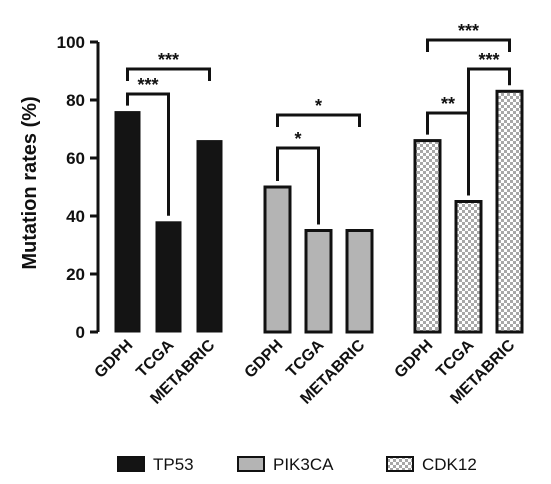 This screenshot has height=484, width=551. Describe the element at coordinates (318, 281) in the screenshot. I see `bar-pik3ca-tcga` at that location.